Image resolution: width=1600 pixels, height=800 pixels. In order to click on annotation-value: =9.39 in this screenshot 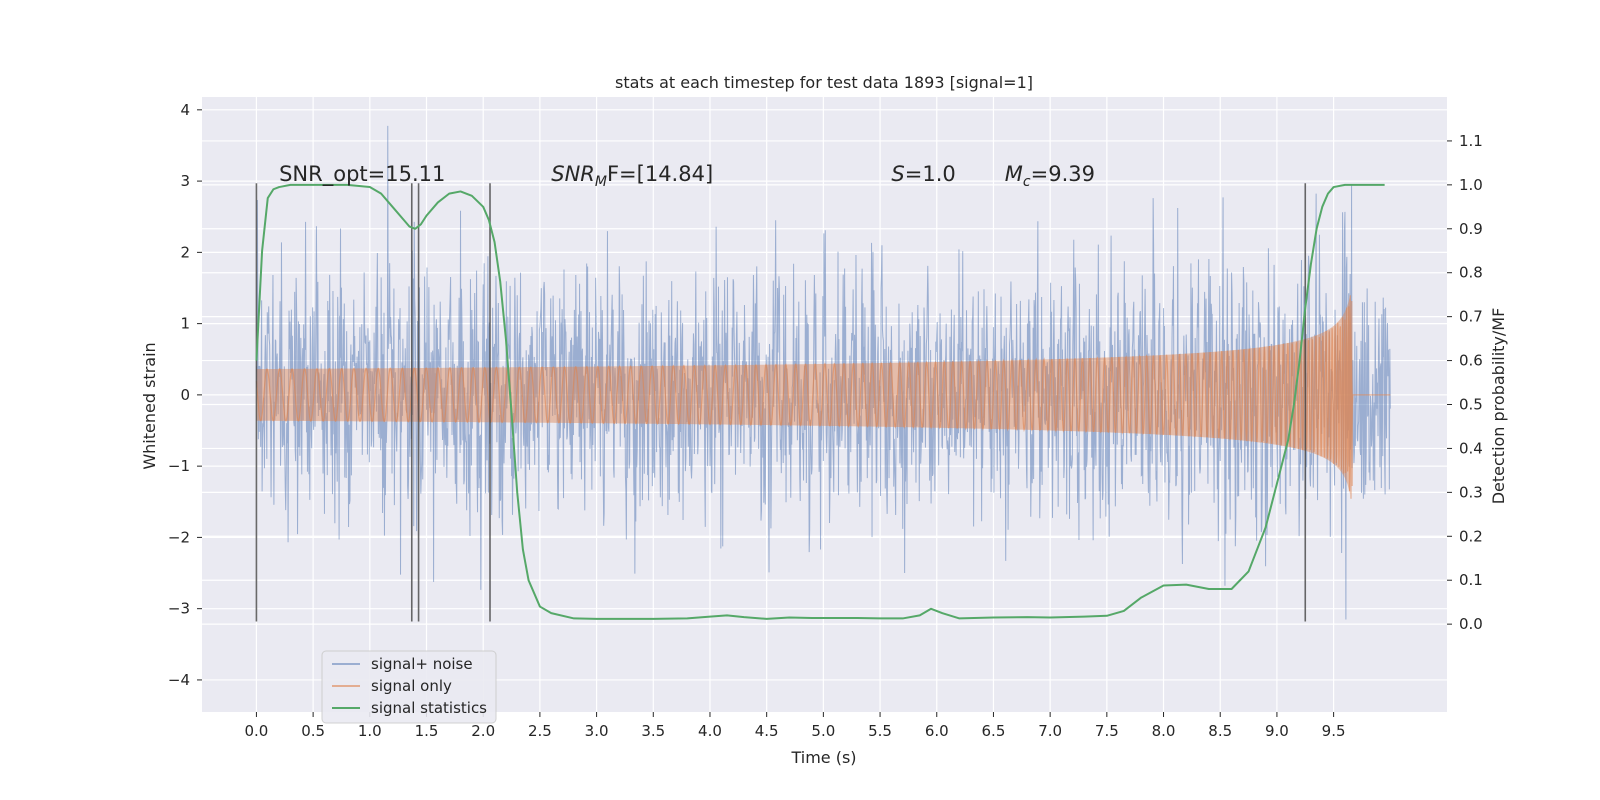, I will do `click(1063, 174)`.